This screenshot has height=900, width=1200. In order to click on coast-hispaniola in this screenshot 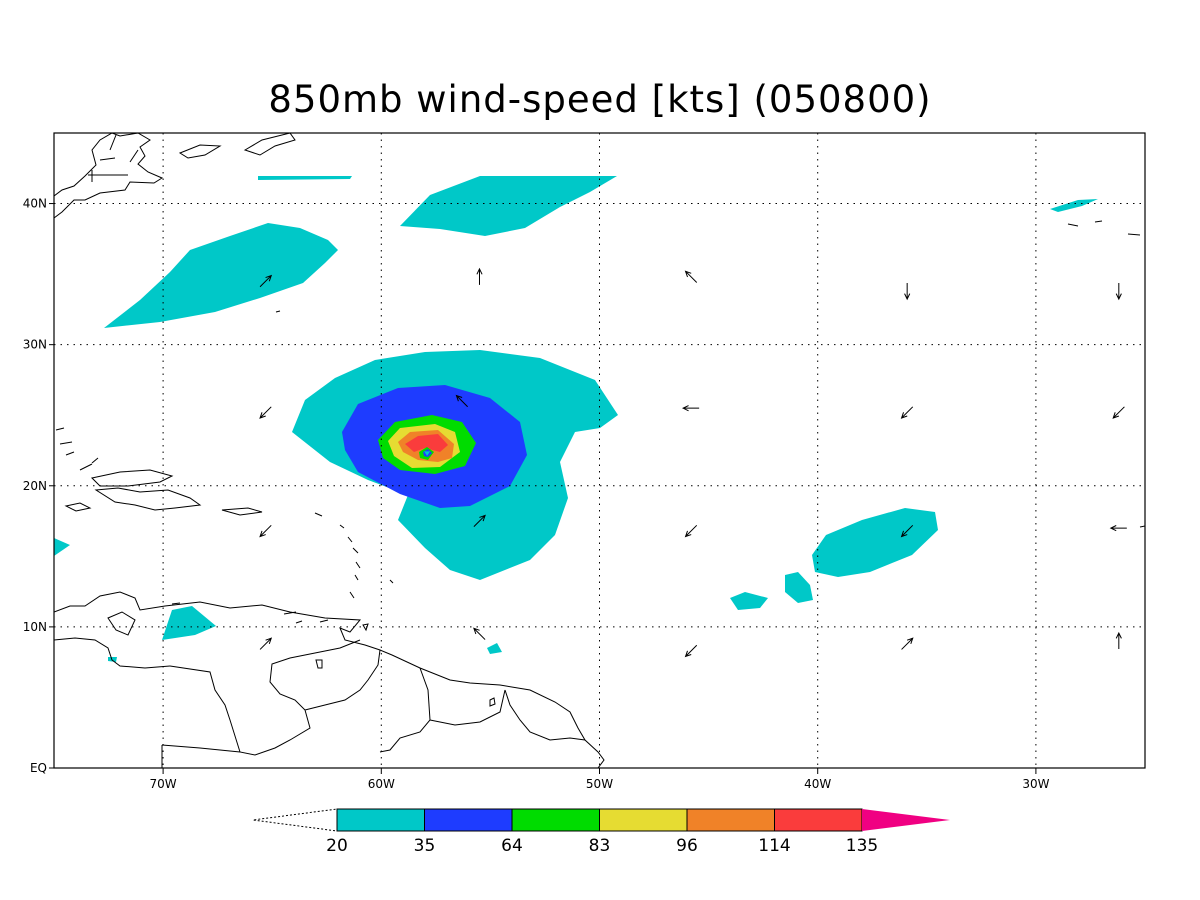, I will do `click(148, 499)`.